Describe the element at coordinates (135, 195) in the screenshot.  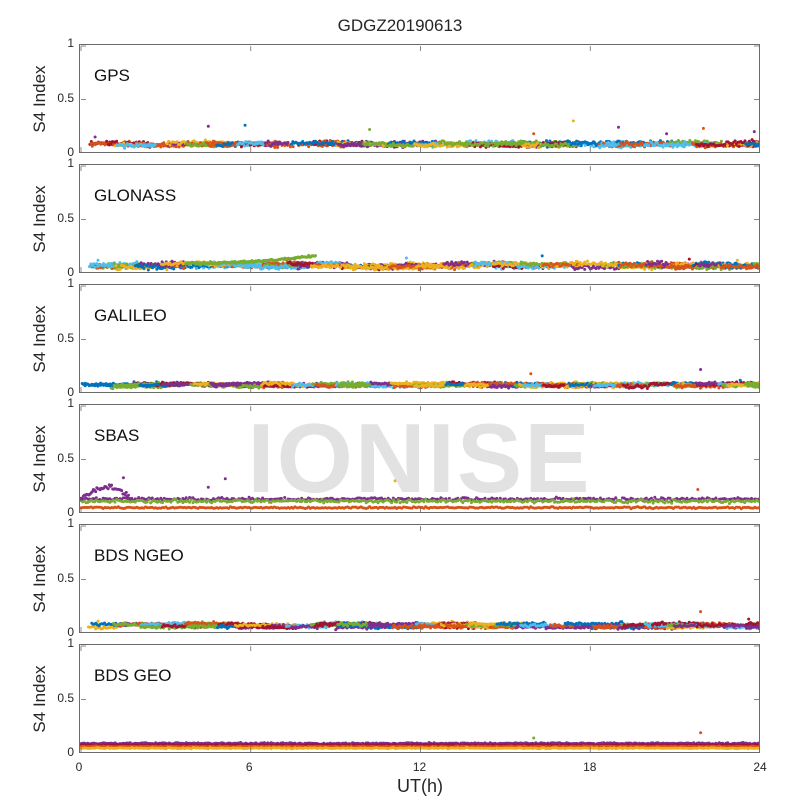
I see `panel-label: GLONASS` at that location.